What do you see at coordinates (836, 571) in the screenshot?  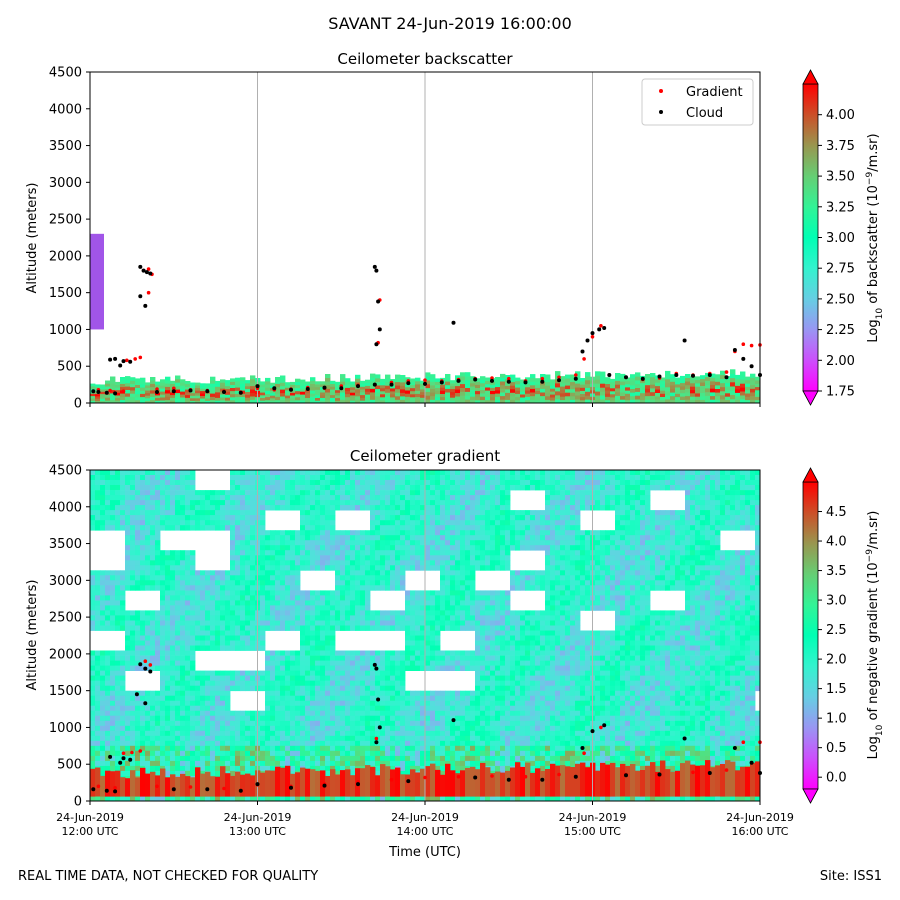 I see `colorbar-tick-label: 3.5` at bounding box center [836, 571].